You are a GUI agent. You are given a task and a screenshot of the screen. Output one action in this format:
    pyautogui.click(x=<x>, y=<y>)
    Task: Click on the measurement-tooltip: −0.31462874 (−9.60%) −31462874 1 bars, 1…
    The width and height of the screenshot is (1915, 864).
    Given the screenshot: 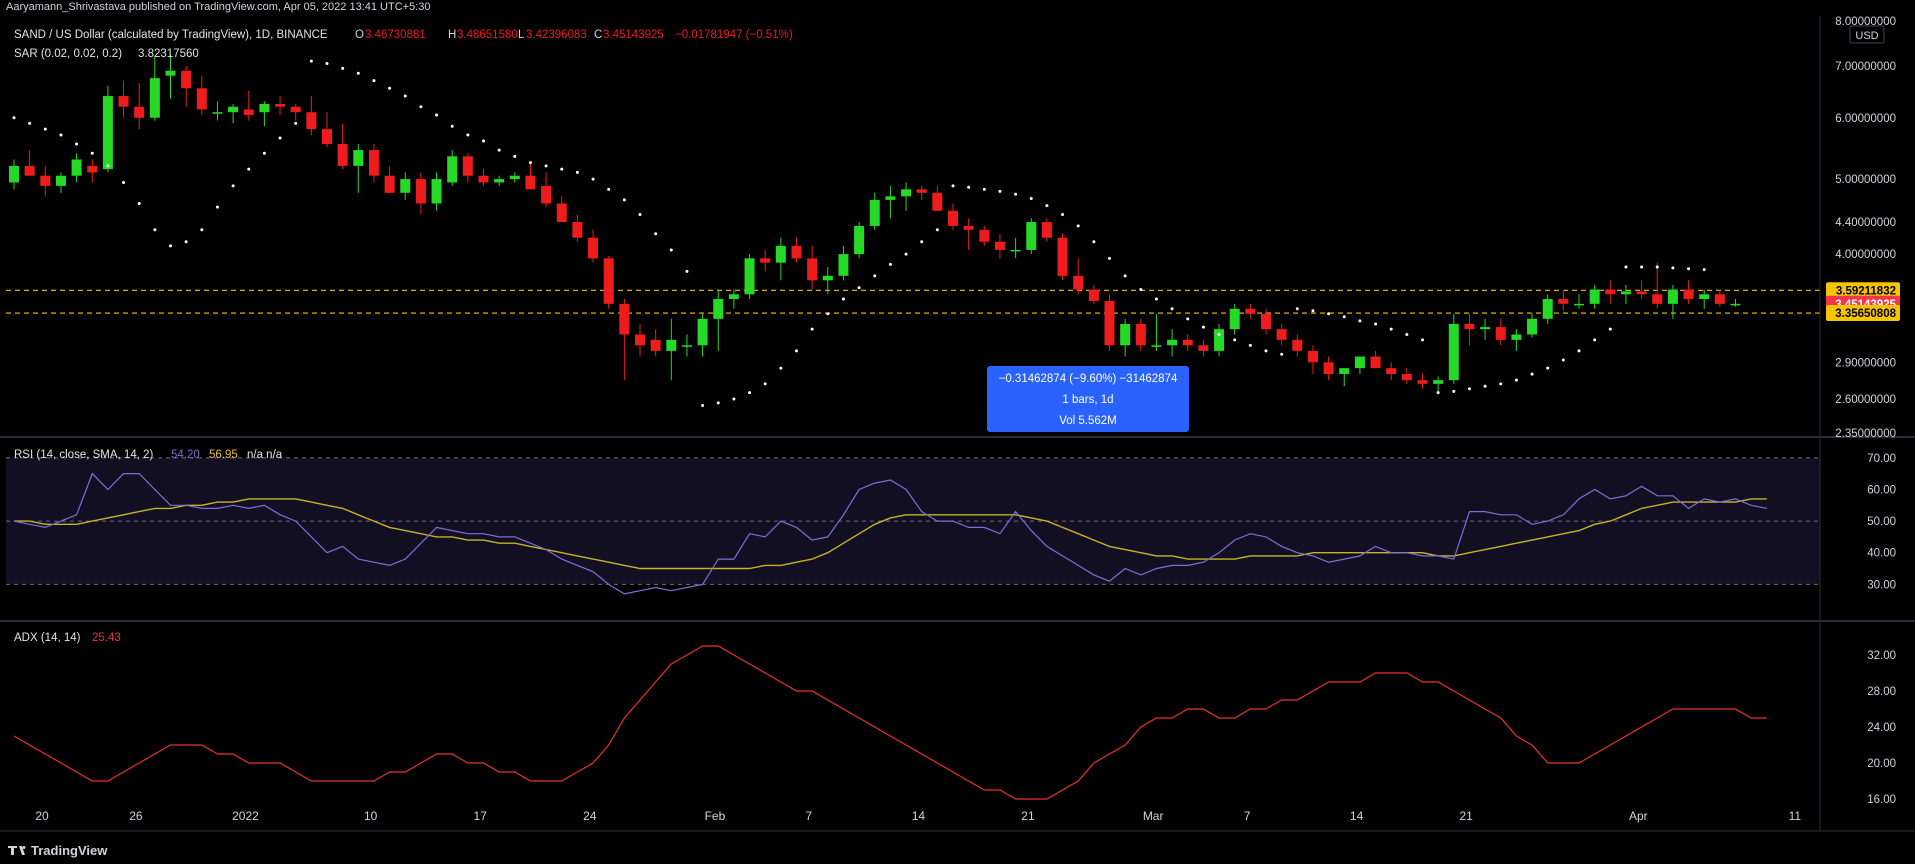 What is the action you would take?
    pyautogui.click(x=1088, y=399)
    